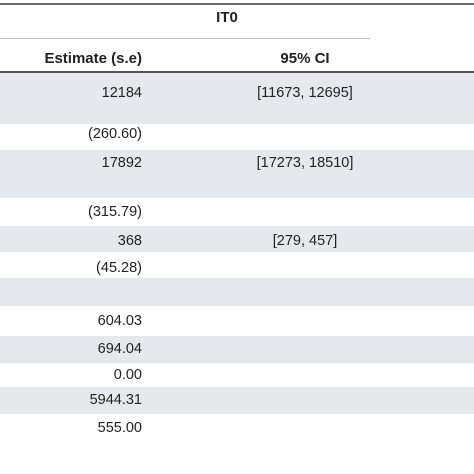 This screenshot has width=474, height=474. Describe the element at coordinates (227, 17) in the screenshot. I see `group-header-it0: IT0` at that location.